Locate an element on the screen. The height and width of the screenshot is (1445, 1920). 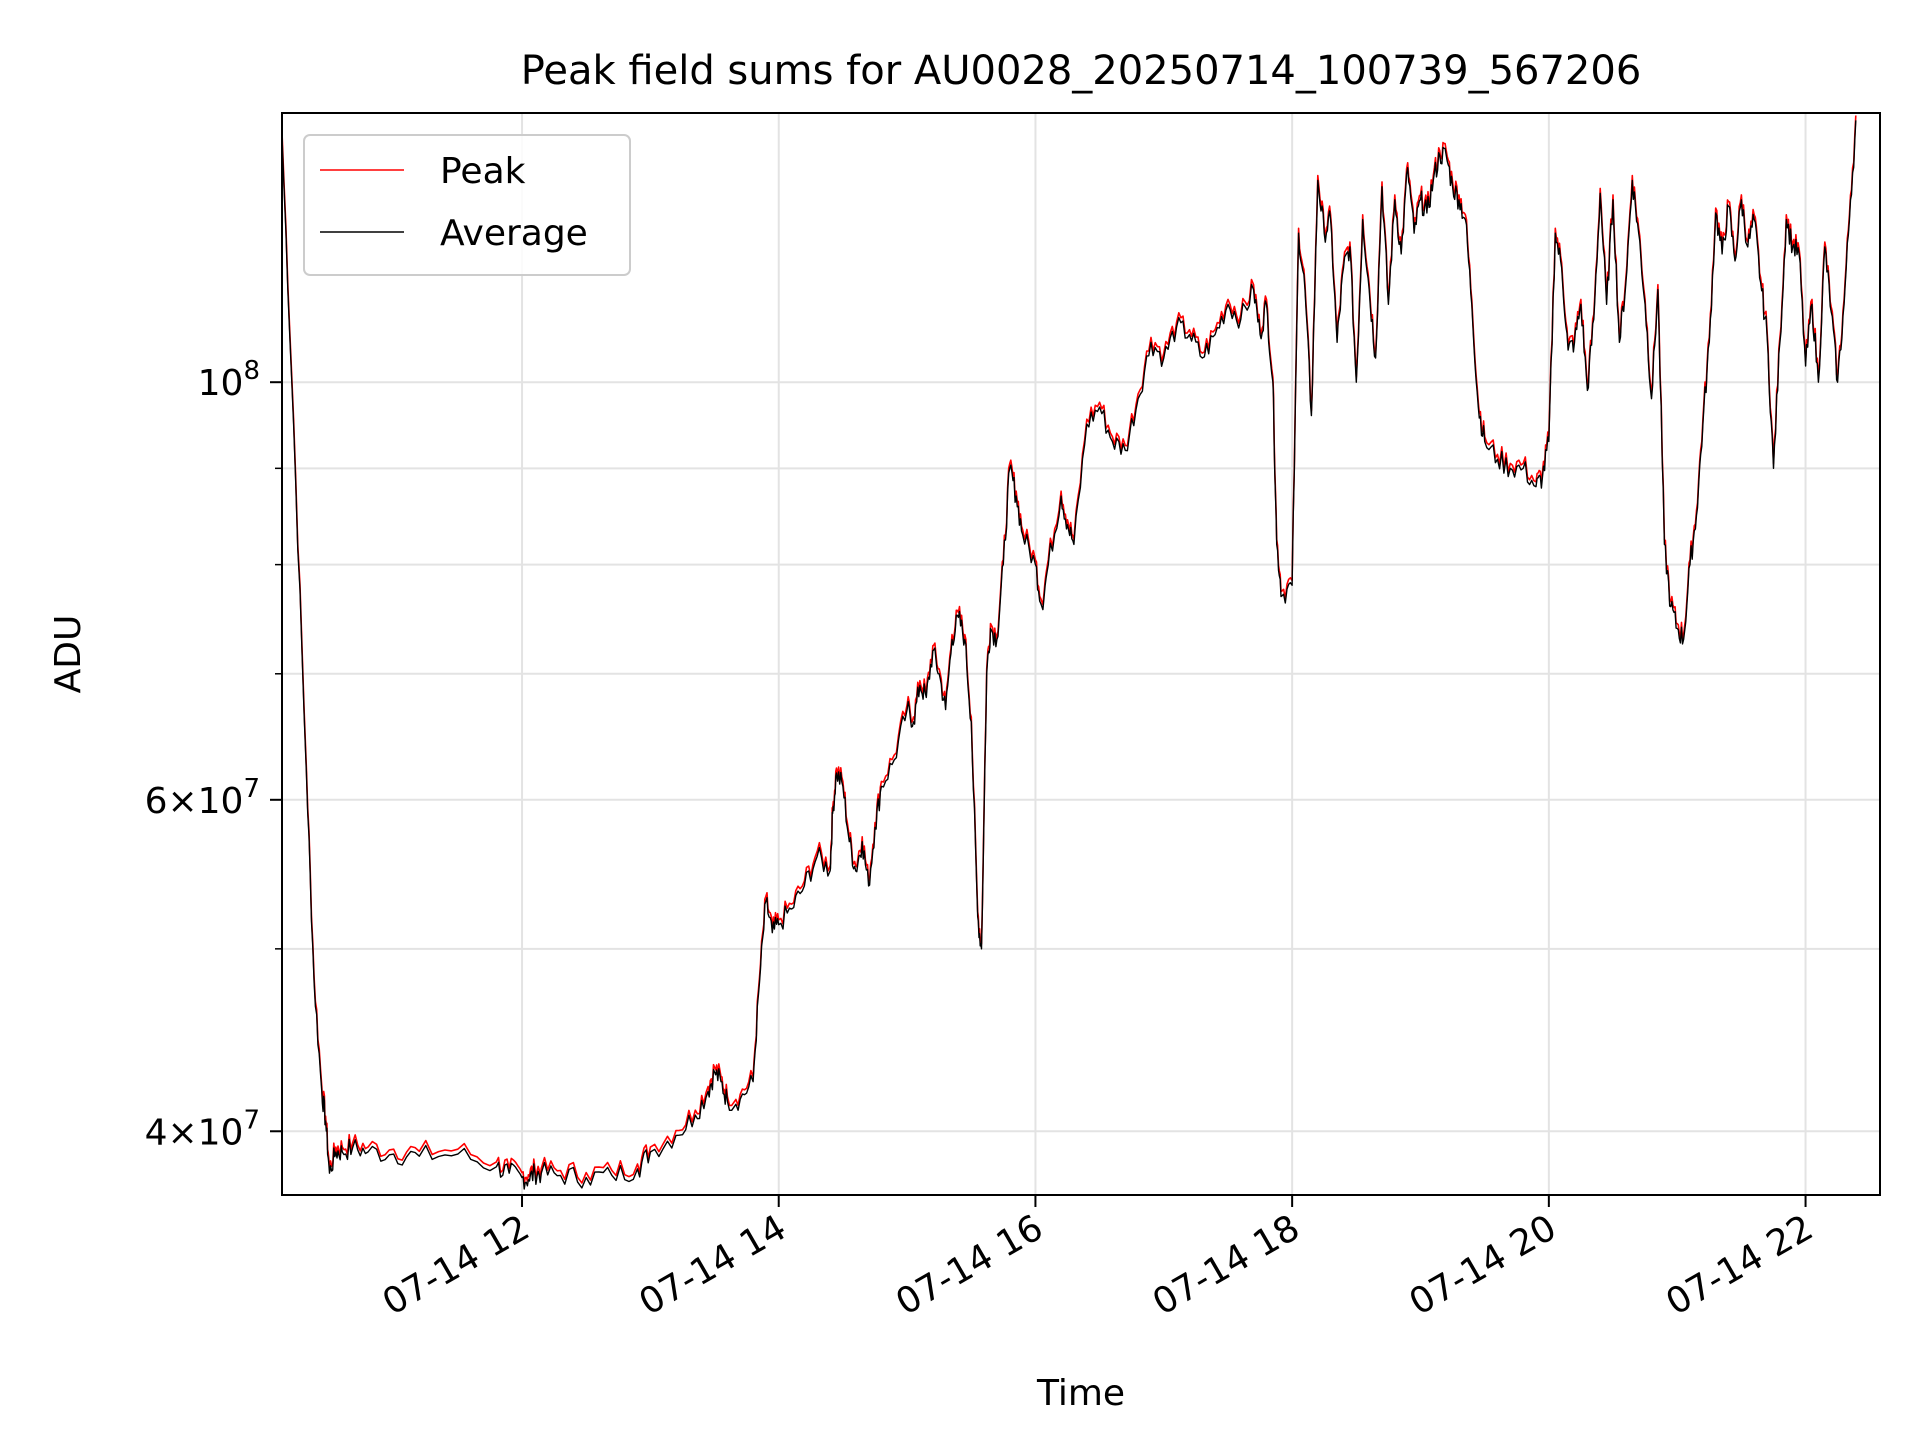
y-tick-label: 4×107 is located at coordinates (202, 1129).